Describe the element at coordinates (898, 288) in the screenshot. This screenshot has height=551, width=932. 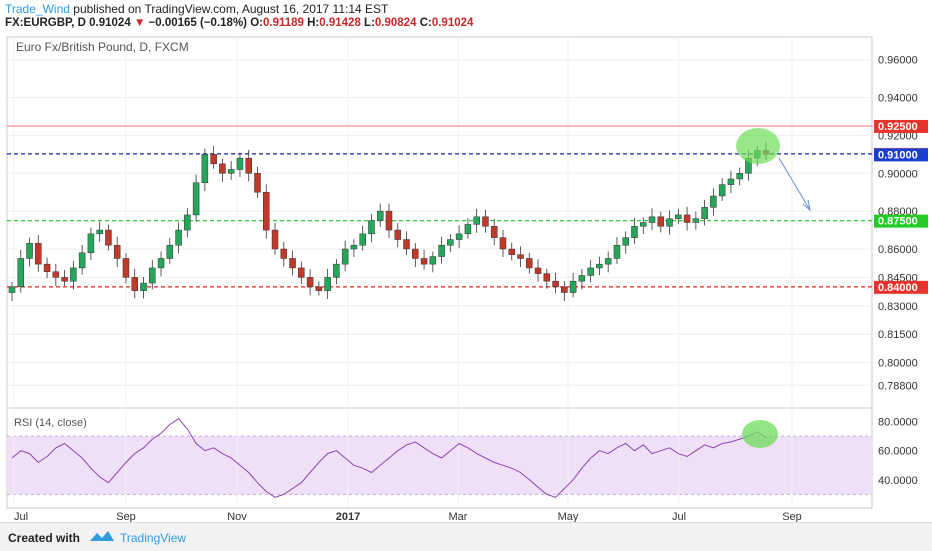
I see `price-badge-label: 0.84000` at that location.